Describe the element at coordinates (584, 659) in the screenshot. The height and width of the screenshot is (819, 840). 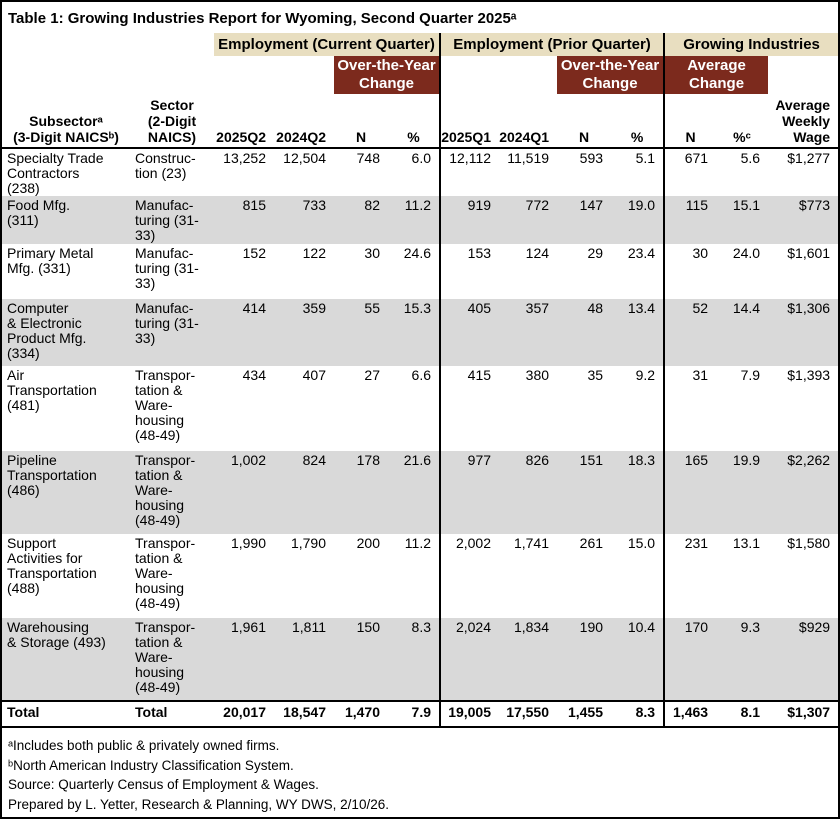
I see `value-cell: 190` at that location.